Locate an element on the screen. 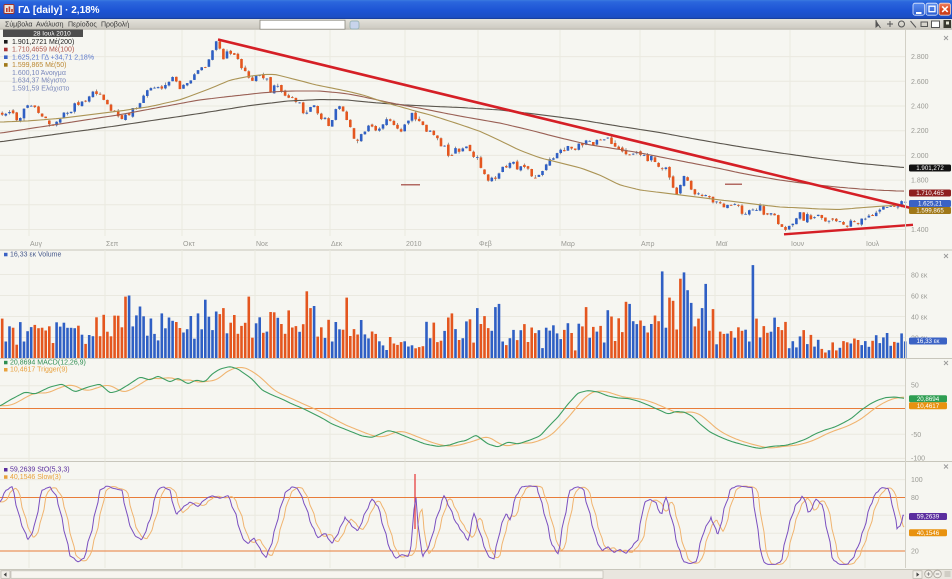 The width and height of the screenshot is (952, 579). svg-text: 10,4617 is located at coordinates (928, 406).